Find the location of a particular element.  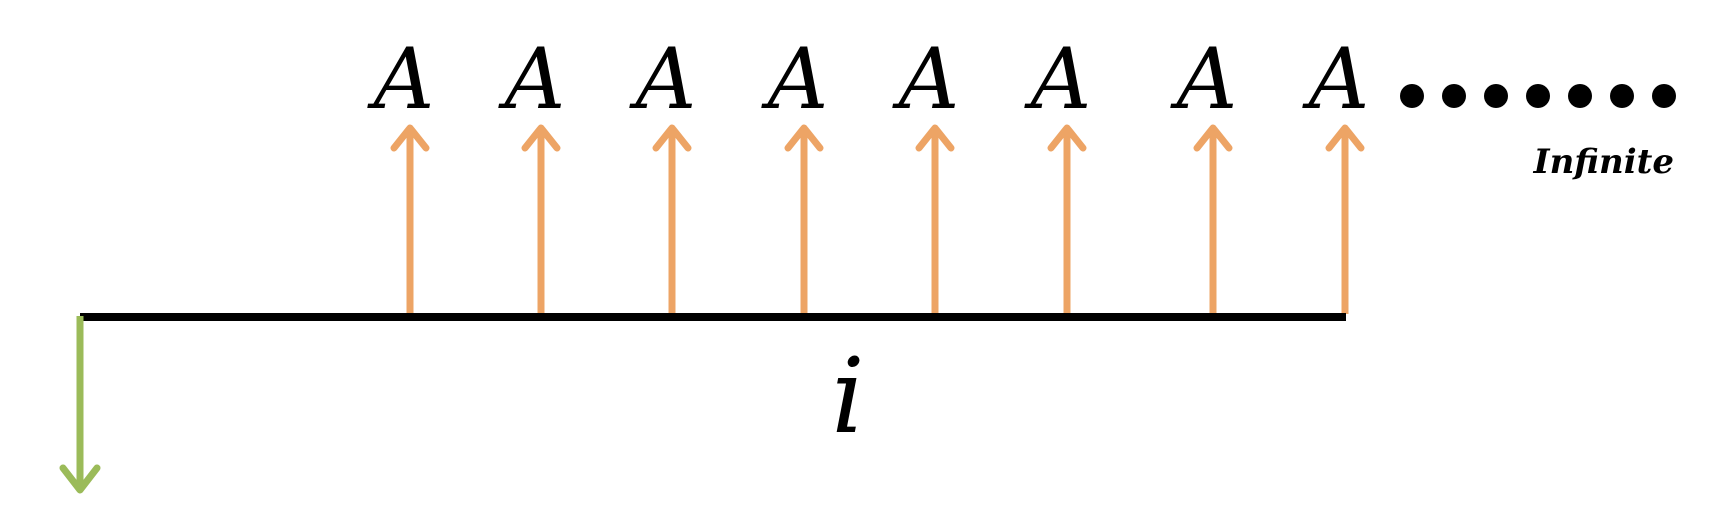

payment-6: A is located at coordinates (1058, 172).